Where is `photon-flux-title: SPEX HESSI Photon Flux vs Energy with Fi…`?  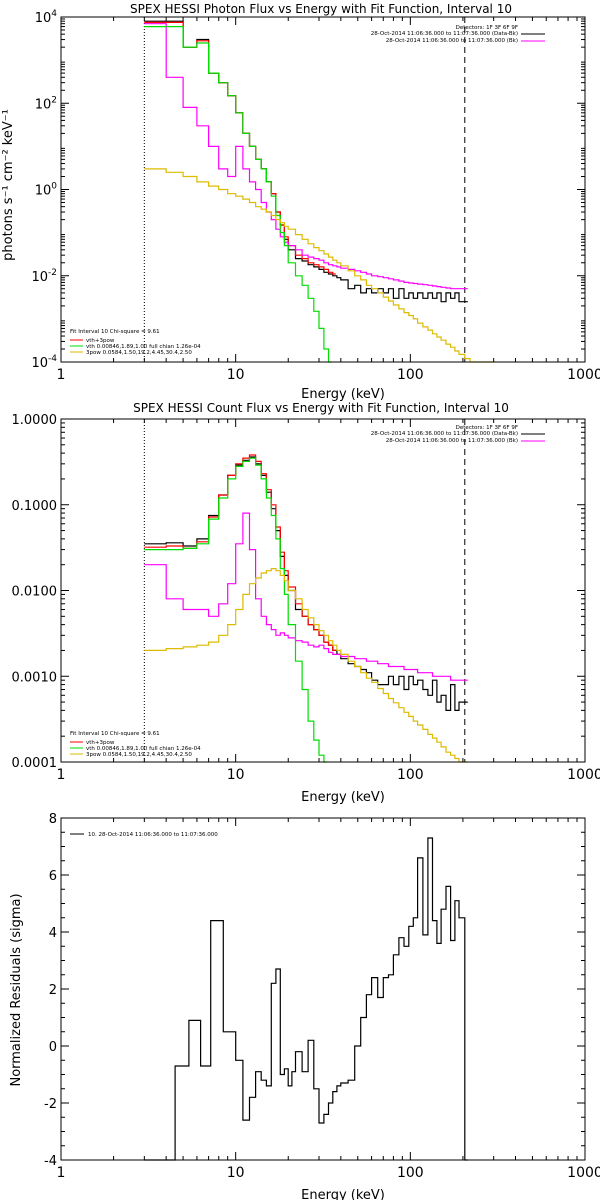
photon-flux-title: SPEX HESSI Photon Flux vs Energy with Fi… is located at coordinates (321, 9).